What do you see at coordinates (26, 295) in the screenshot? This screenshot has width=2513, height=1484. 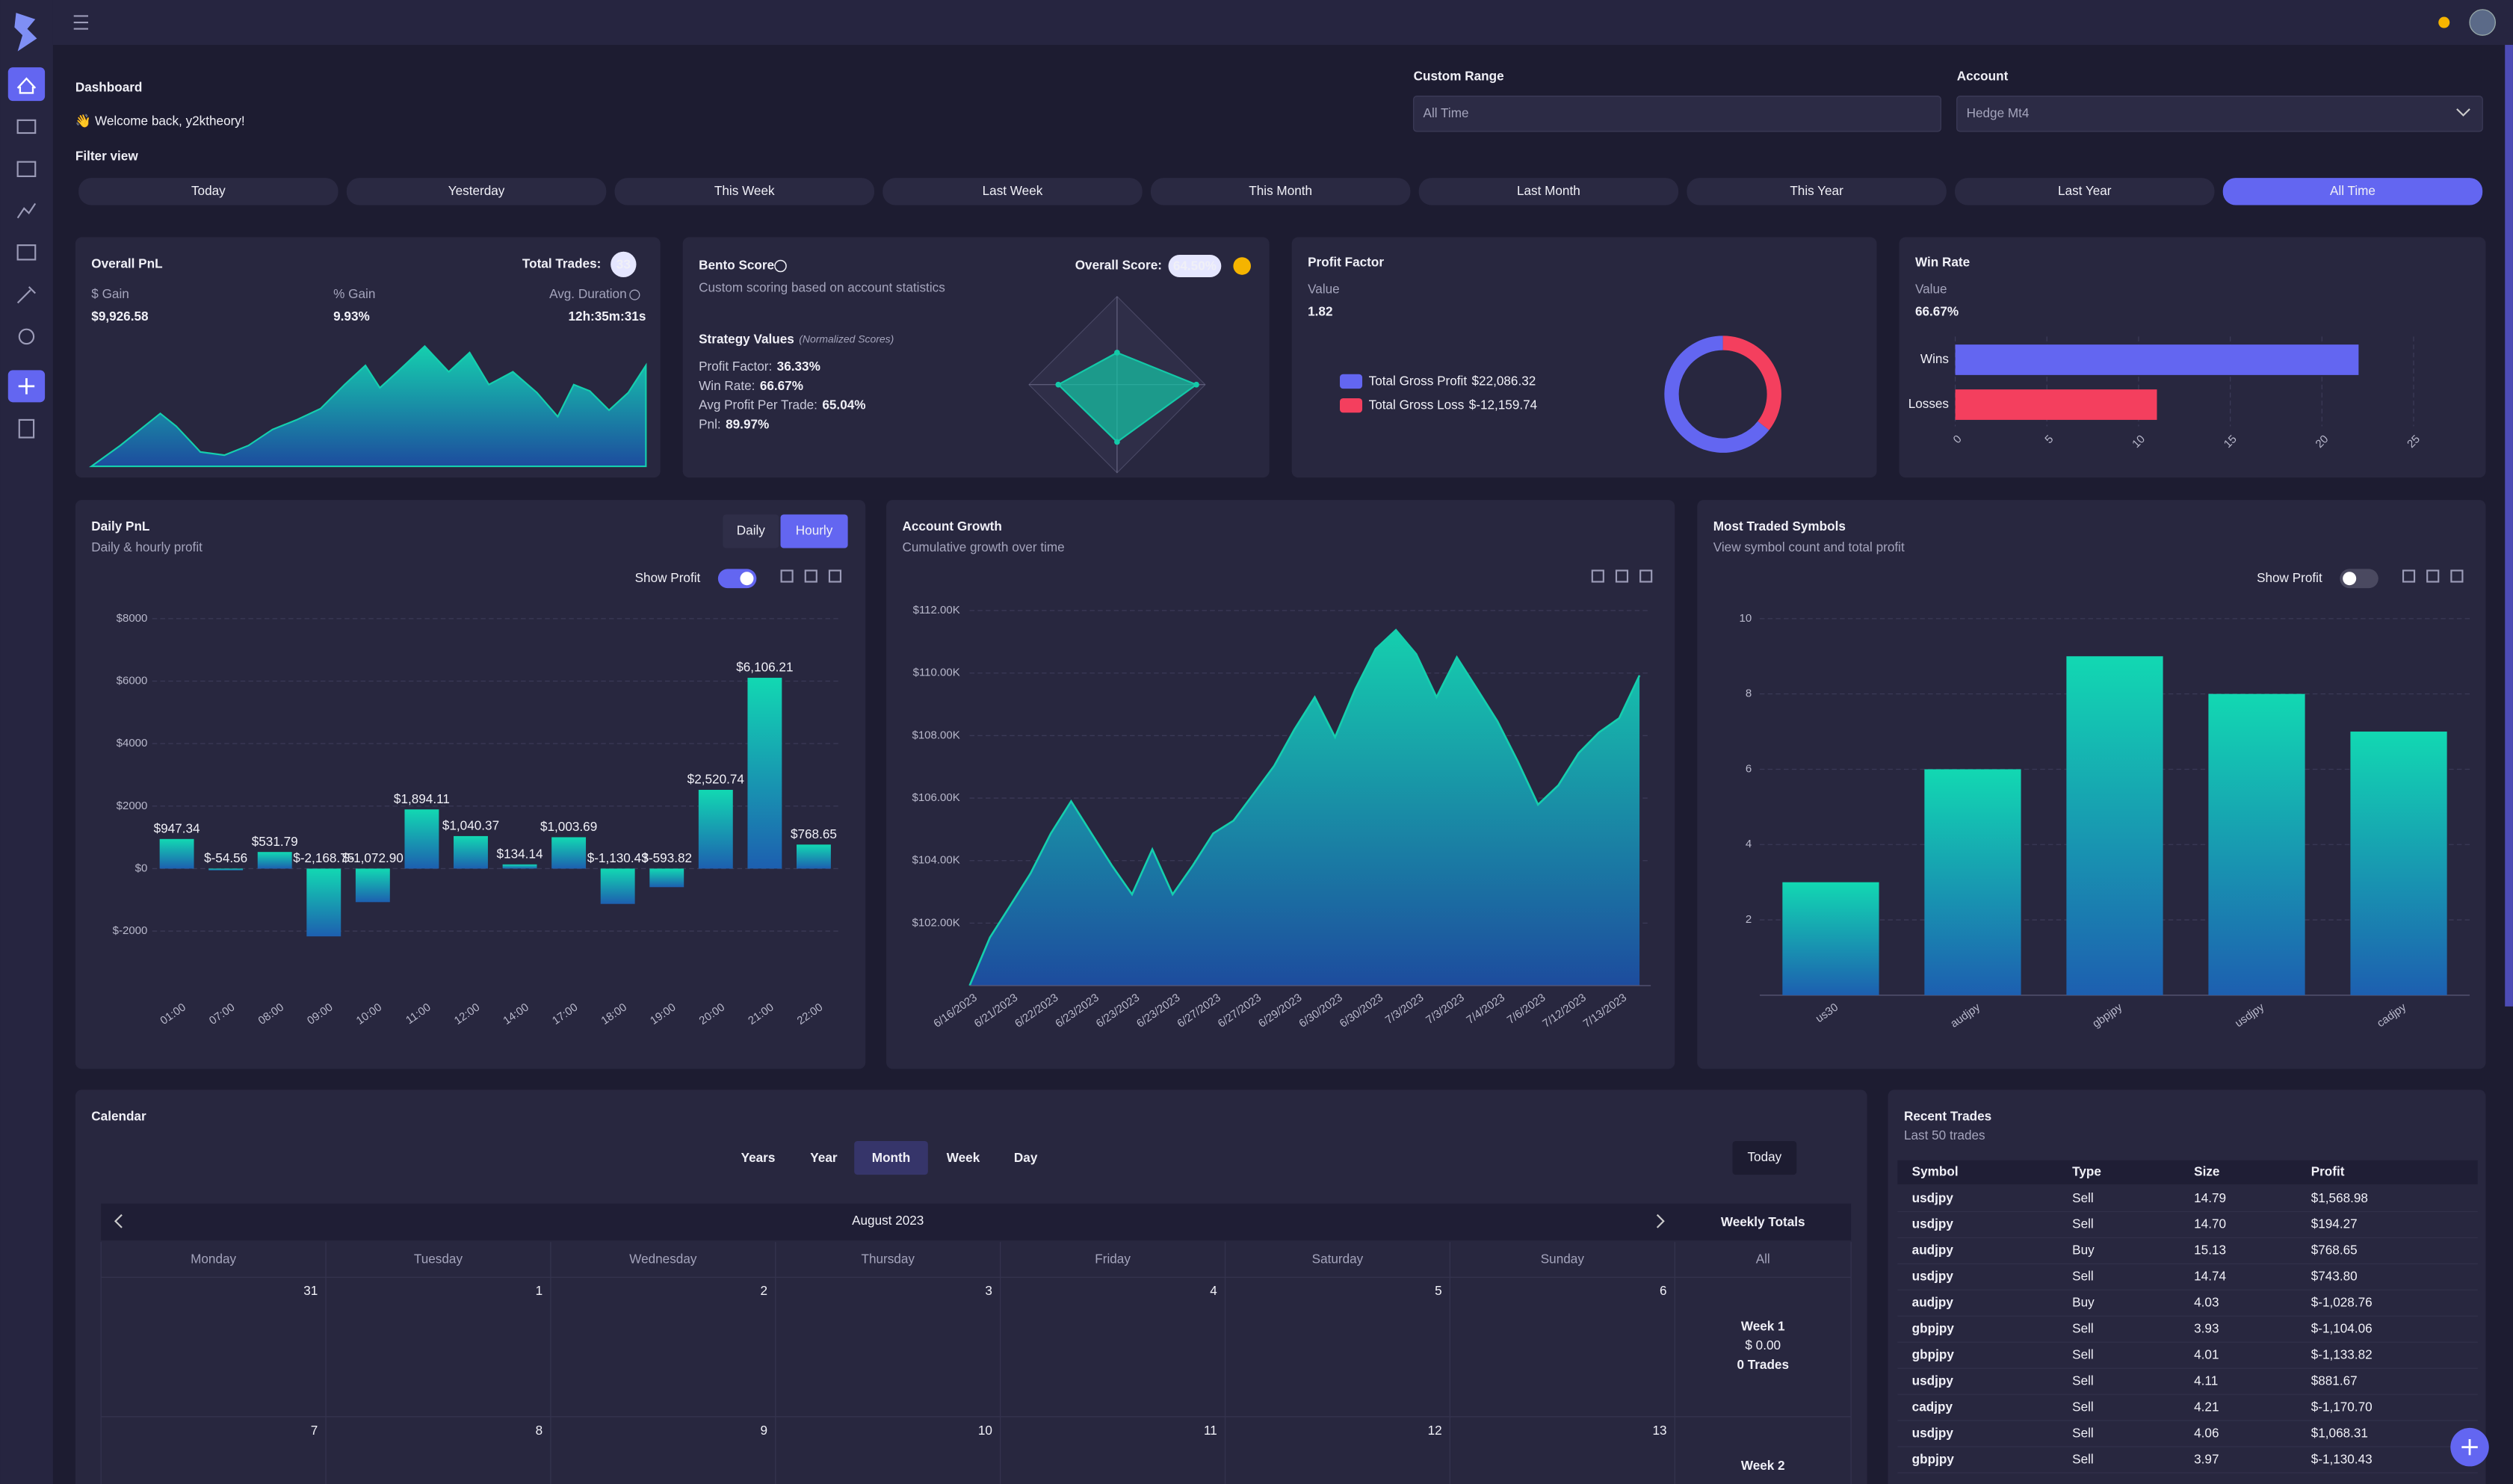 I see `nav-tools` at bounding box center [26, 295].